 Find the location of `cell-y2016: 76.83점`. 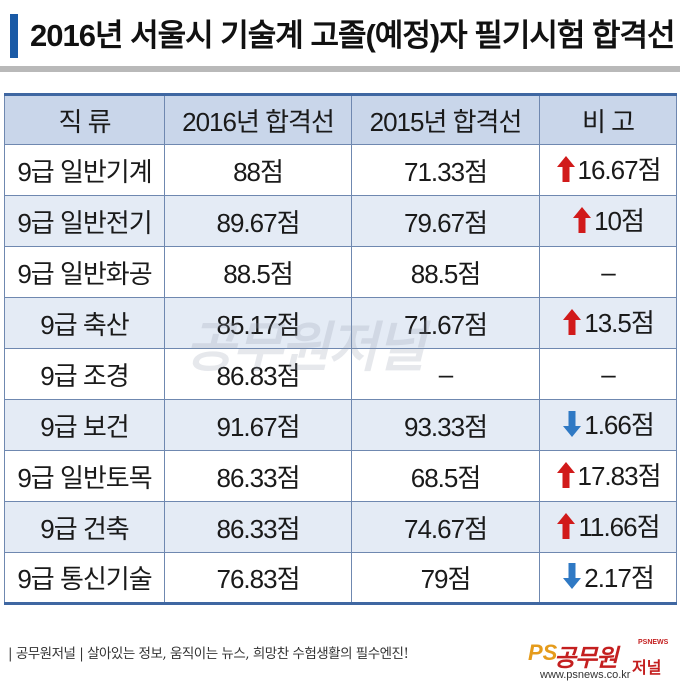

cell-y2016: 76.83점 is located at coordinates (258, 578).